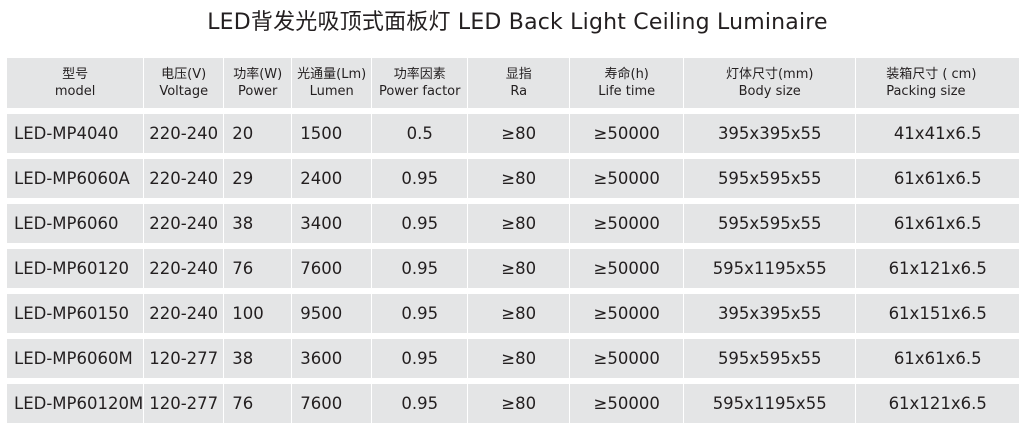 The height and width of the screenshot is (428, 1035). Describe the element at coordinates (75, 220) in the screenshot. I see `cell-model: LED-MP6060` at that location.